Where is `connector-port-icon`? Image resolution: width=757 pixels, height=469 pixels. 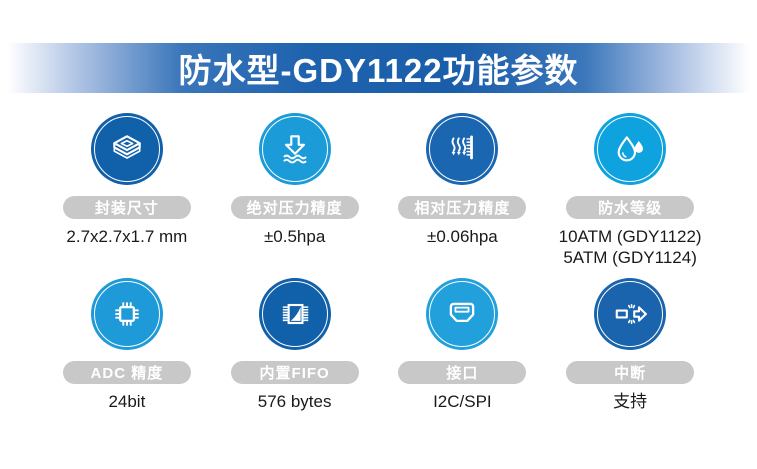
connector-port-icon is located at coordinates (462, 312).